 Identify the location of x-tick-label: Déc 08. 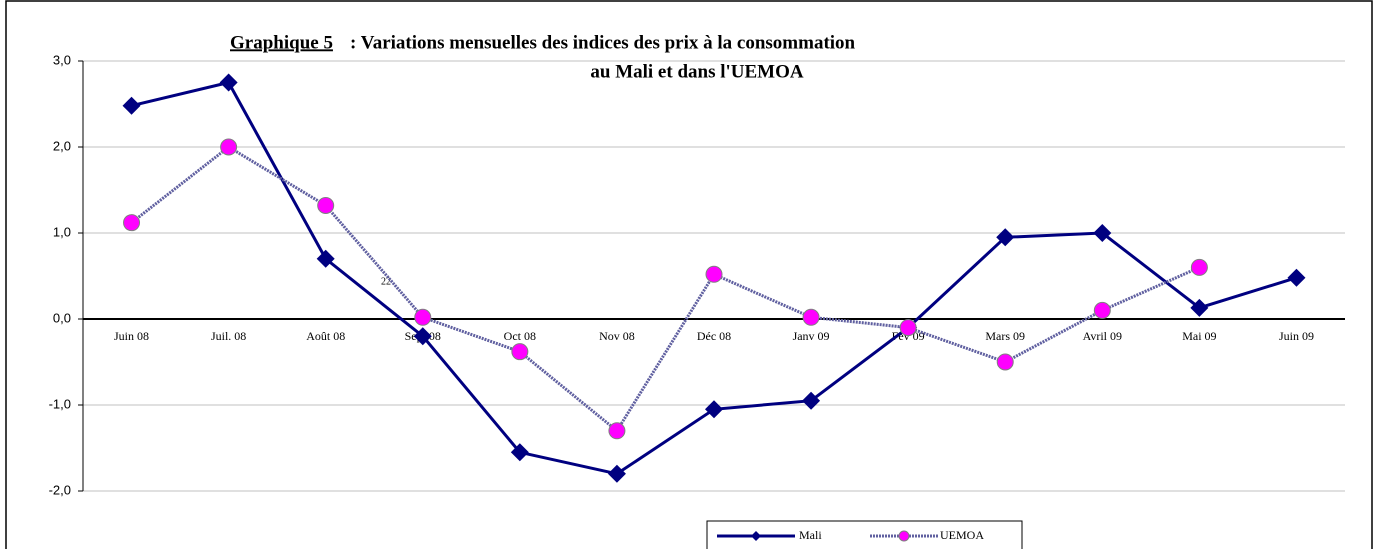
(714, 336).